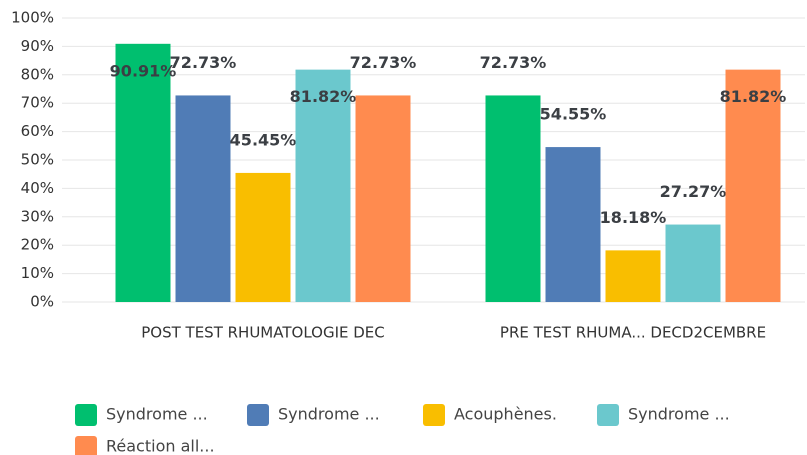 The width and height of the screenshot is (807, 455). What do you see at coordinates (633, 217) in the screenshot?
I see `data-label: 18.18%` at bounding box center [633, 217].